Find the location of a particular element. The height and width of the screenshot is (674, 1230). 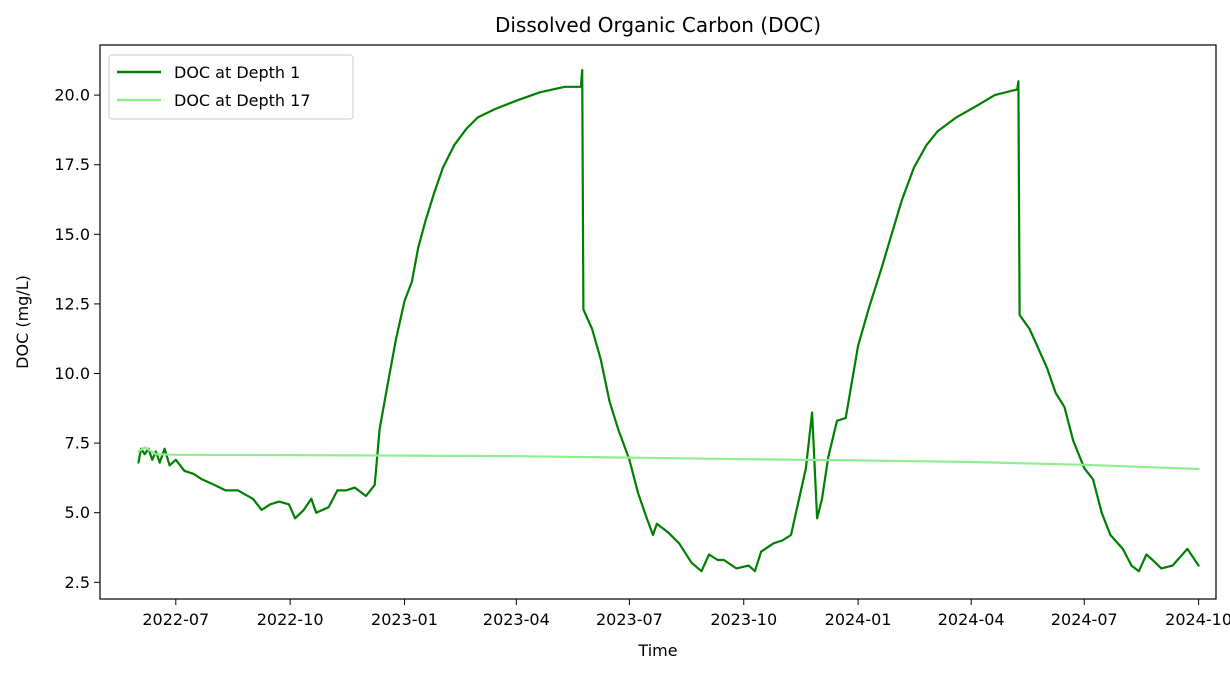

legend: DOC at Depth 1 DOC at Depth 17 is located at coordinates (231, 87).